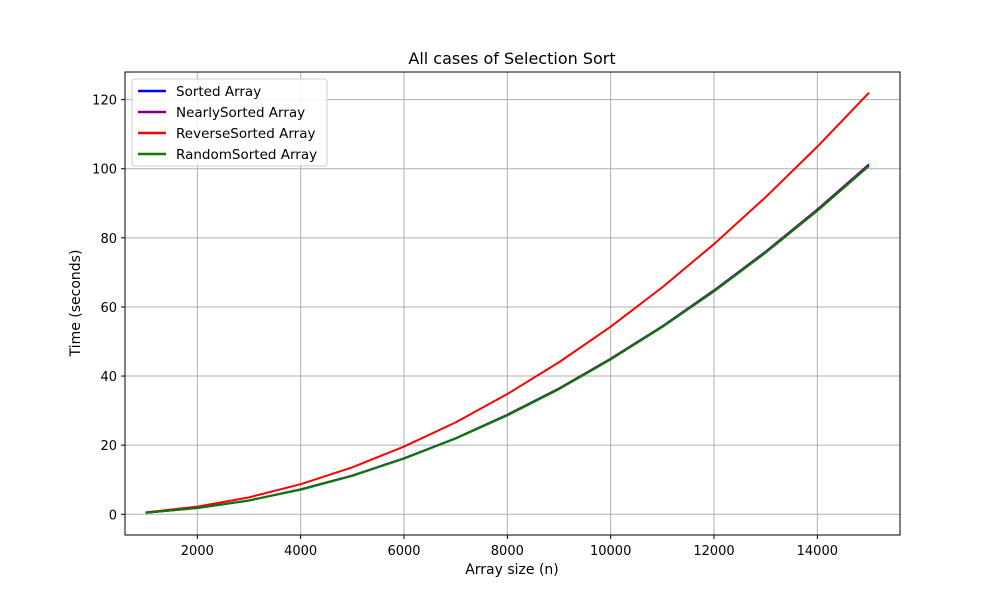 This screenshot has width=1000, height=600. What do you see at coordinates (240, 113) in the screenshot?
I see `legend-label: NearlySorted Array` at bounding box center [240, 113].